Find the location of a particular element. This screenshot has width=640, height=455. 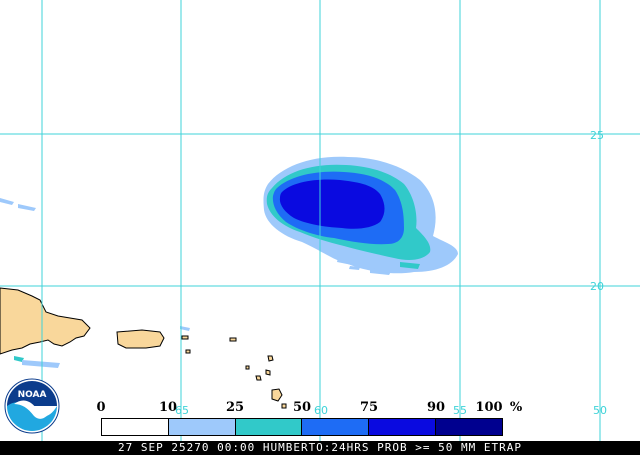

land-masses is located at coordinates (143, 348).